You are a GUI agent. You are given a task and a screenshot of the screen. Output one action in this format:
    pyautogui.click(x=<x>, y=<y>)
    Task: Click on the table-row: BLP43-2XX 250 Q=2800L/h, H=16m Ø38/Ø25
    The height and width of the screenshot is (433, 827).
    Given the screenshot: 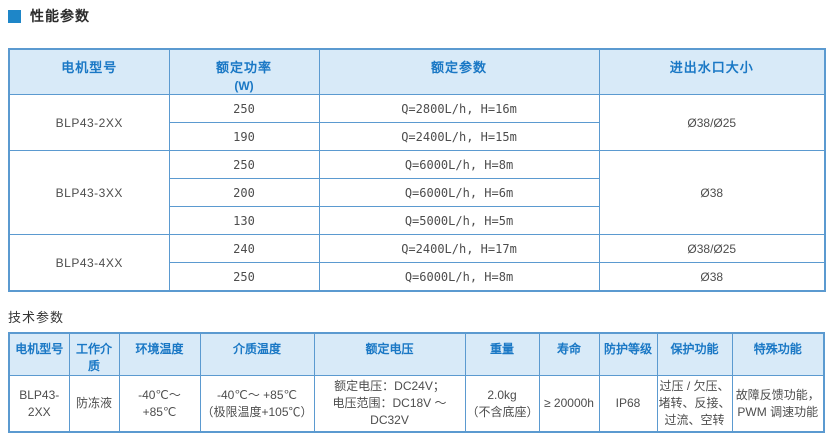 What is the action you would take?
    pyautogui.click(x=417, y=122)
    